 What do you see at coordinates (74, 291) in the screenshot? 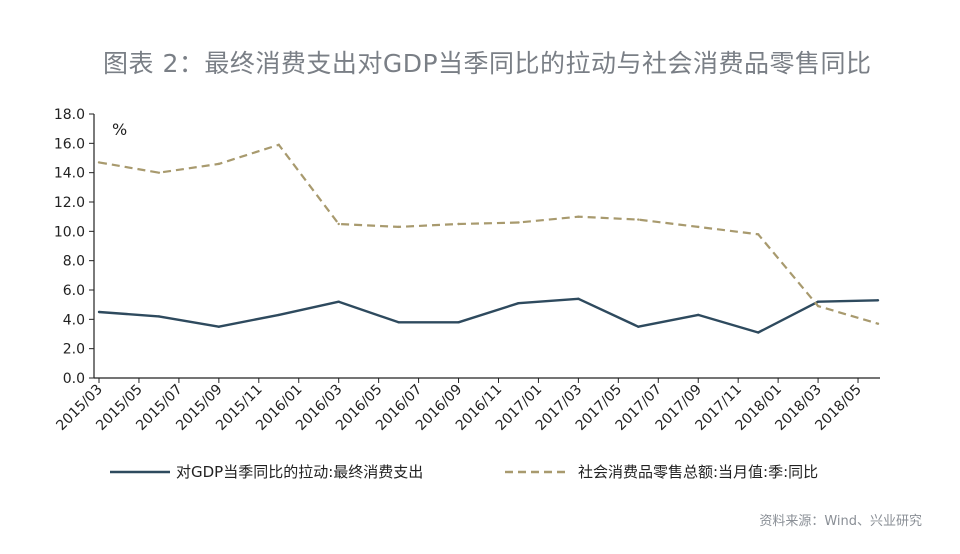
I see `y-tick-label: 6.0` at bounding box center [74, 291].